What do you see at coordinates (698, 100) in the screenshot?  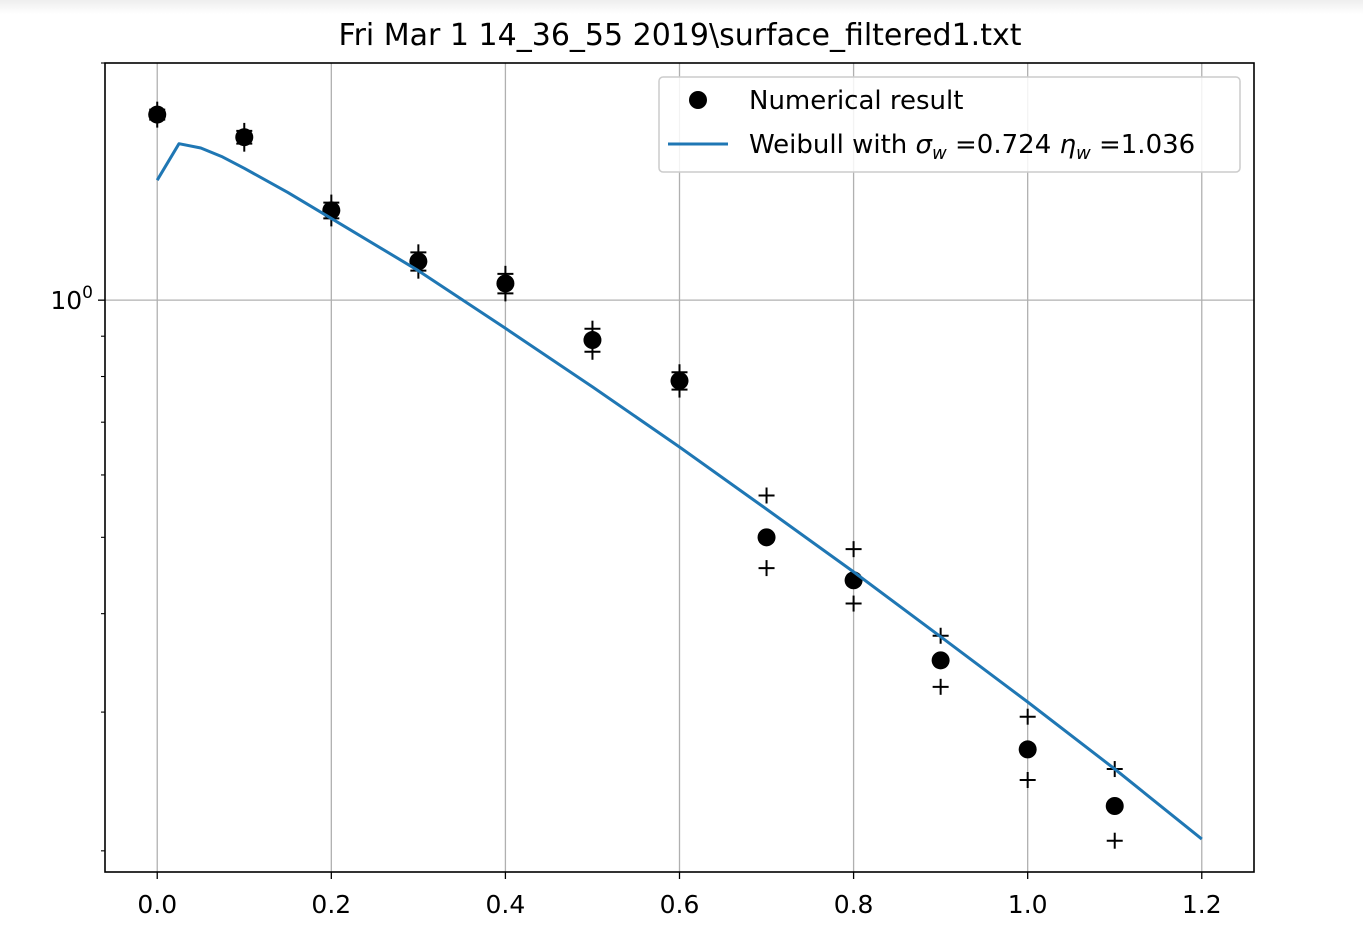 I see `legend-marker-numerical` at bounding box center [698, 100].